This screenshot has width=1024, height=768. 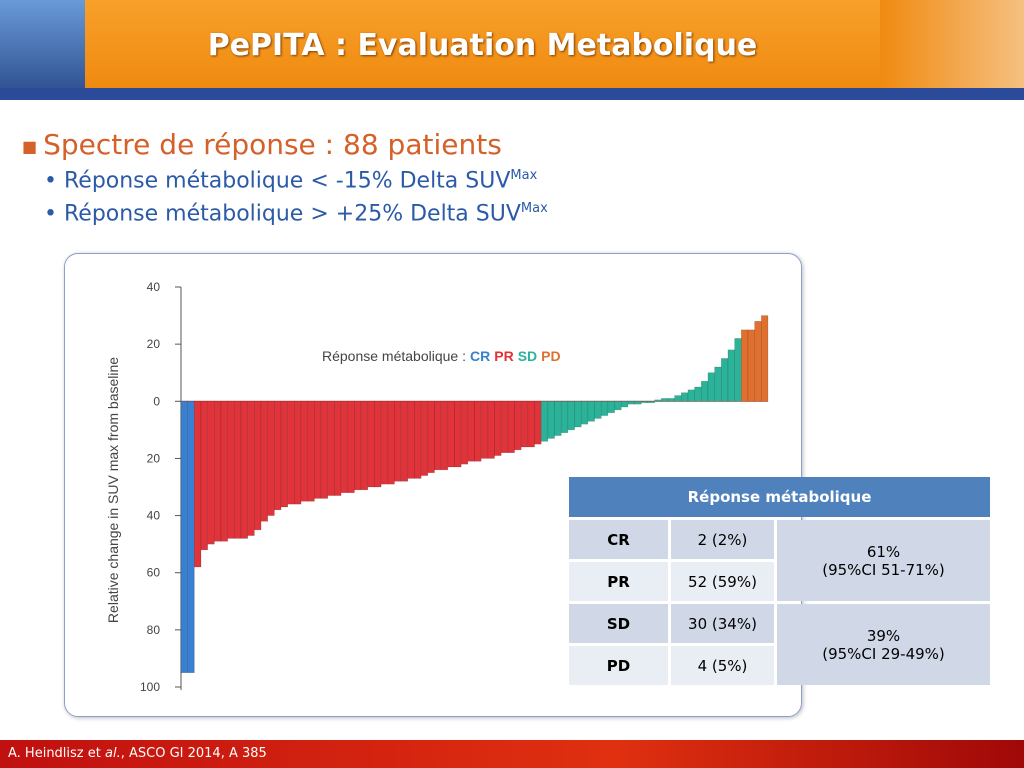 I want to click on bullet-text: Spectre de réponse : 88 patients, so click(x=272, y=144).